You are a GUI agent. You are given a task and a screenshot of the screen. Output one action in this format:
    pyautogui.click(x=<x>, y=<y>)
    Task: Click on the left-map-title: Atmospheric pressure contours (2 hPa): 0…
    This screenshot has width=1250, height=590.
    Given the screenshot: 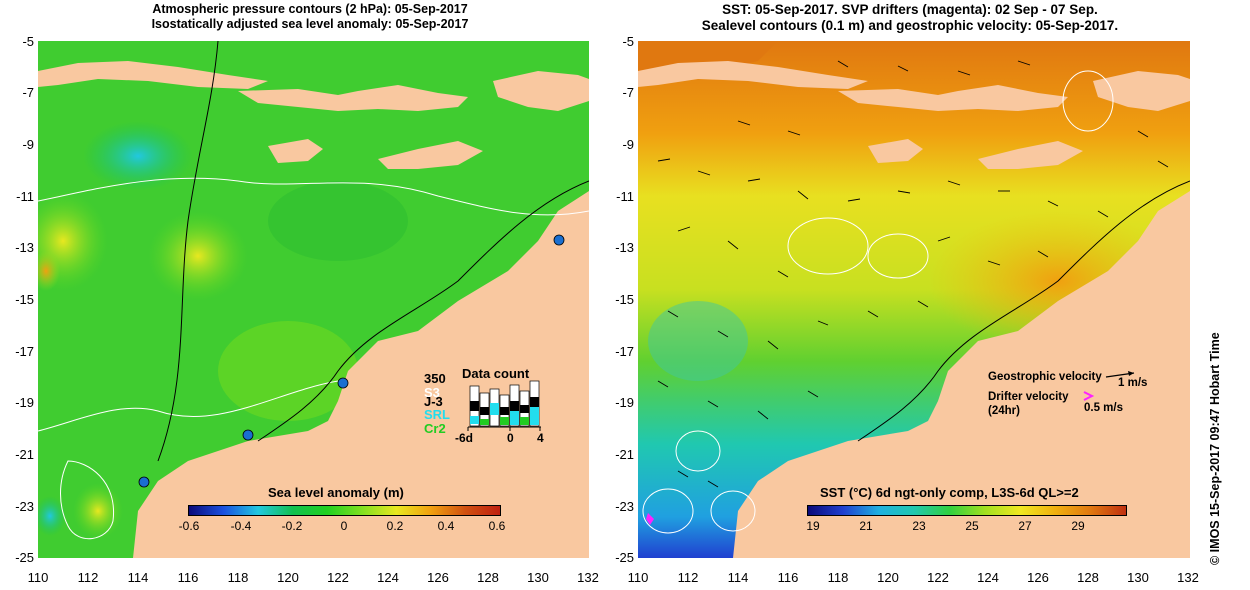 What is the action you would take?
    pyautogui.click(x=310, y=17)
    